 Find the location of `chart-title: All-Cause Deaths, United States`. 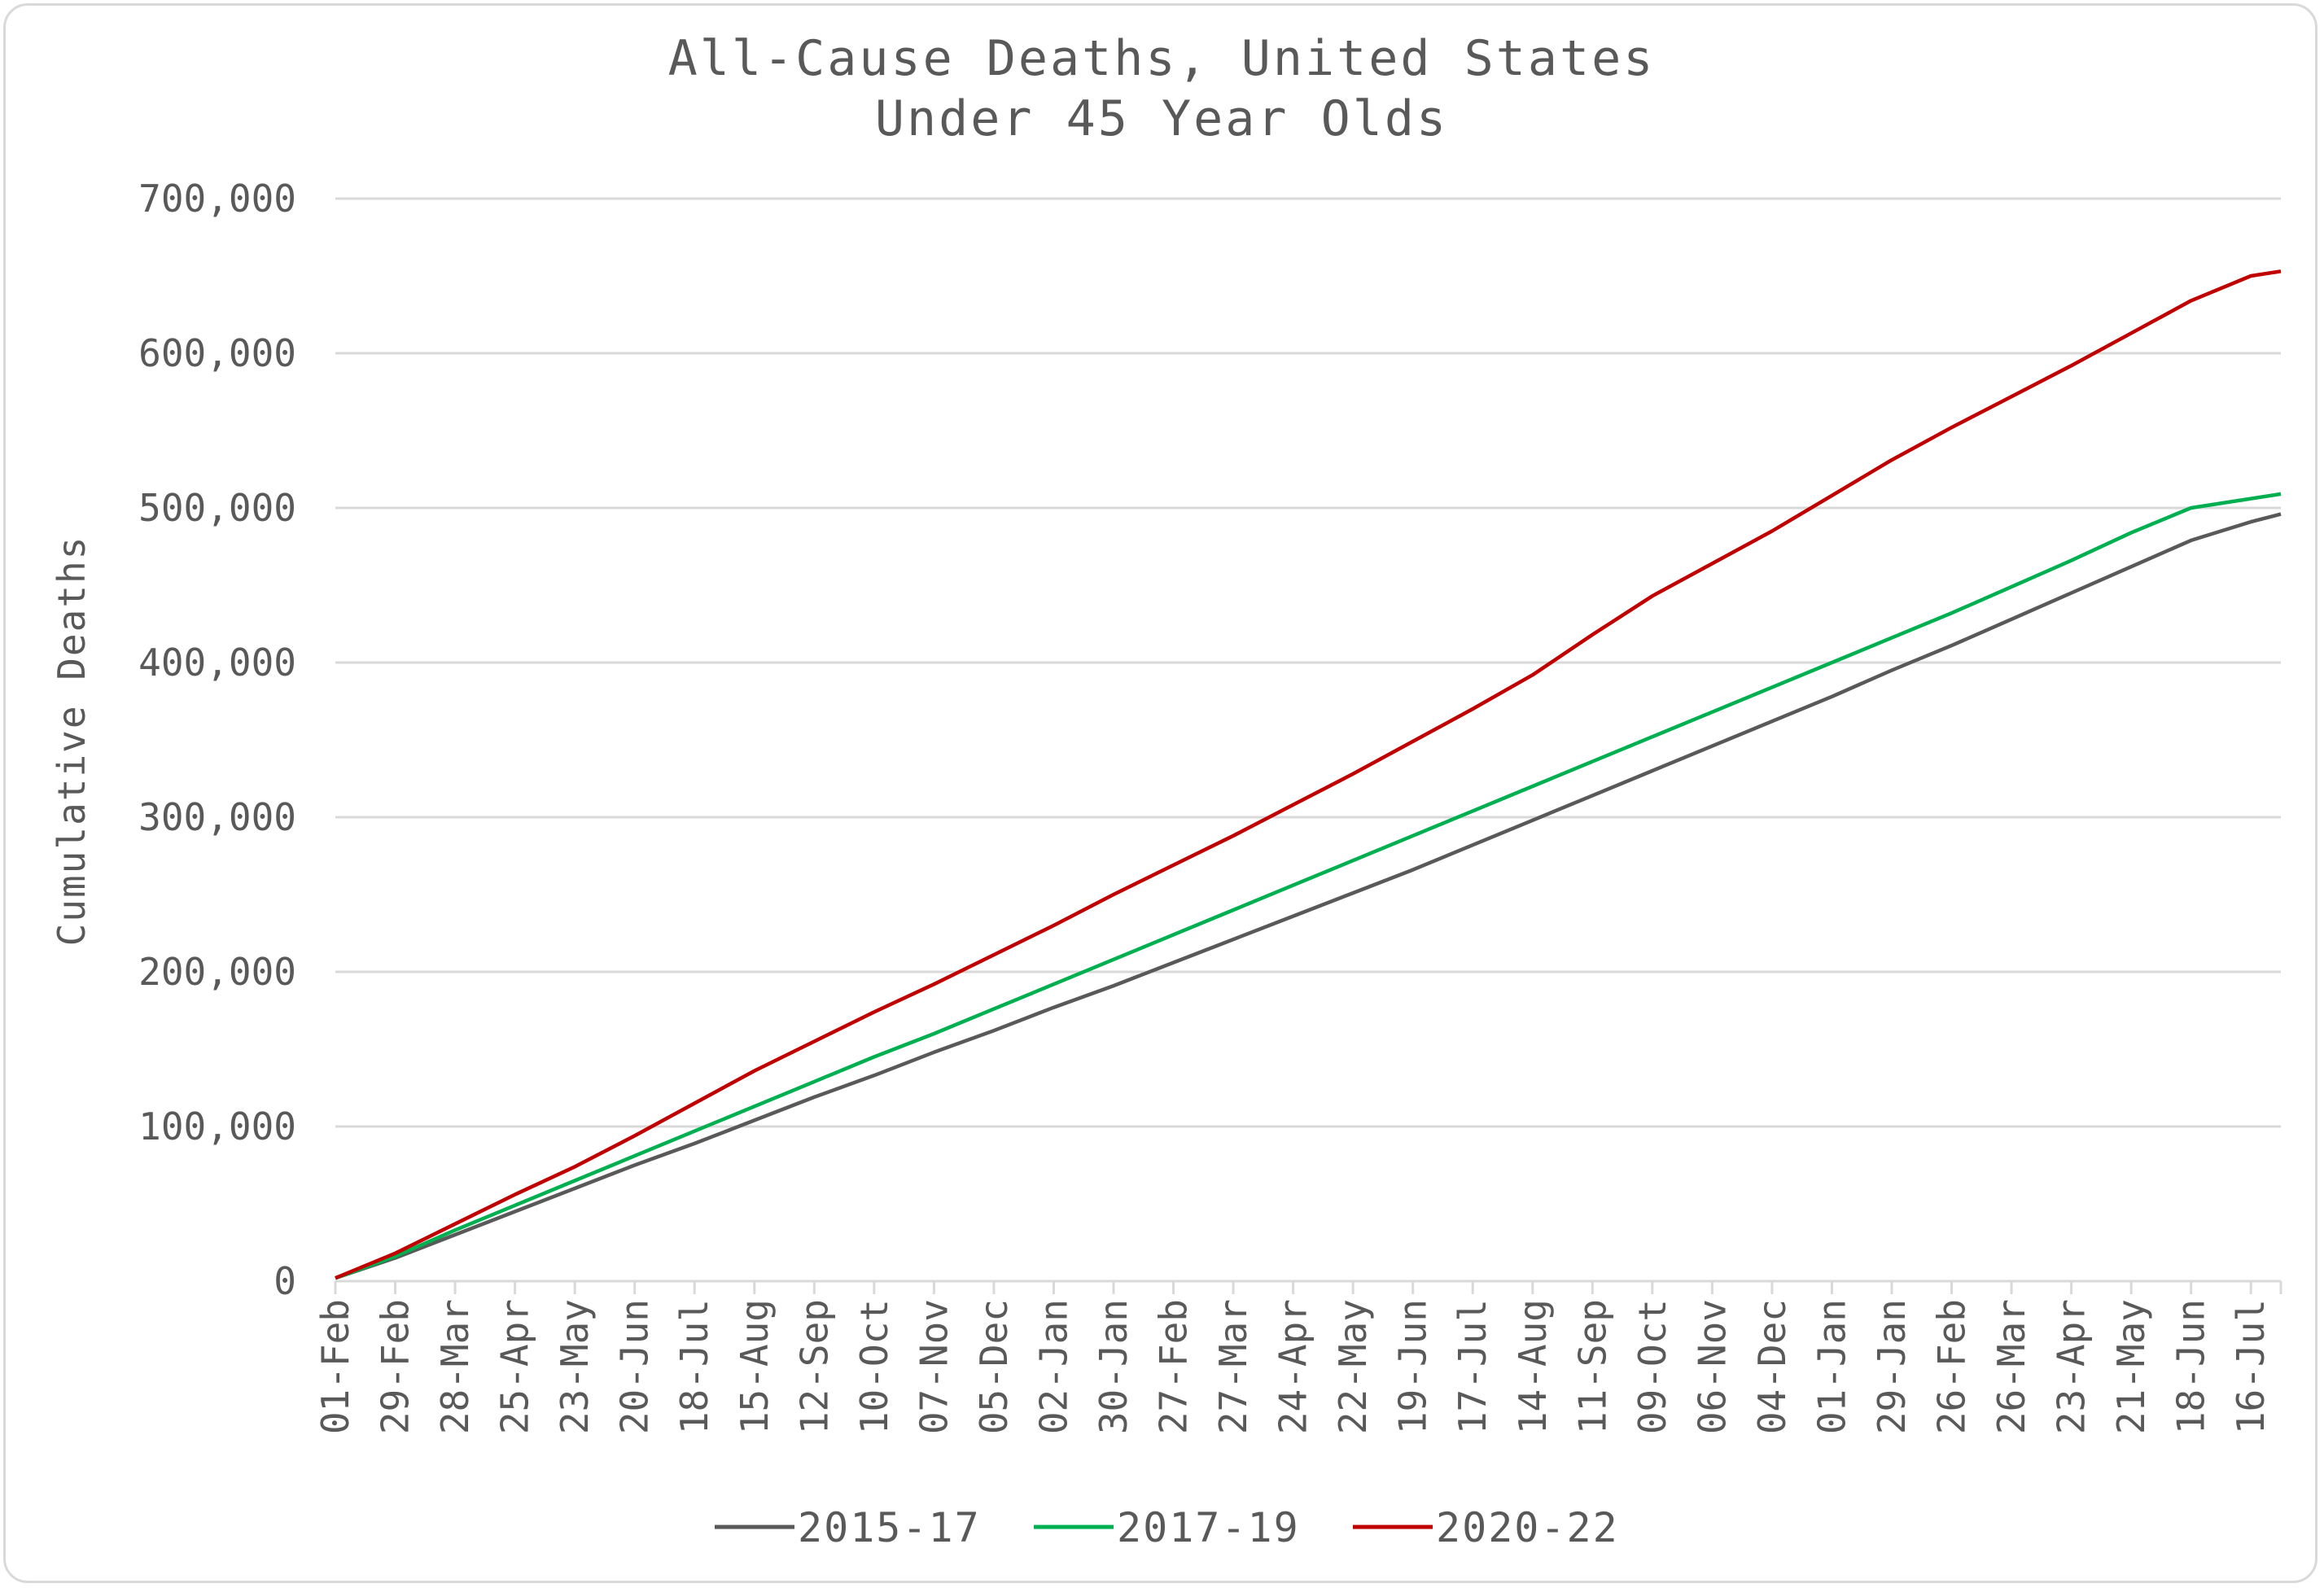

chart-title: All-Cause Deaths, United States is located at coordinates (1162, 58).